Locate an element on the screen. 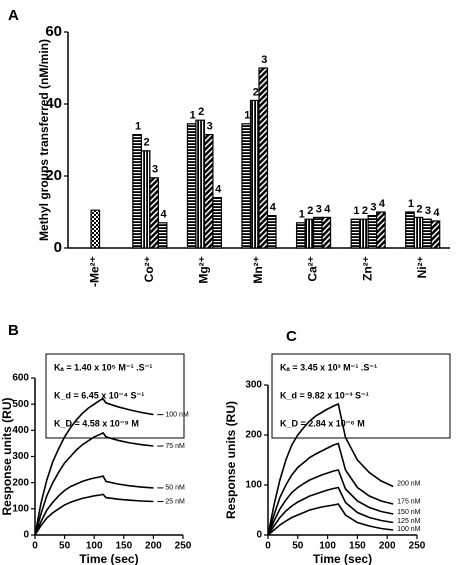 This screenshot has height=565, width=457. annotation: K_D = 4.58 x 10⁻⁹ M is located at coordinates (96, 423).